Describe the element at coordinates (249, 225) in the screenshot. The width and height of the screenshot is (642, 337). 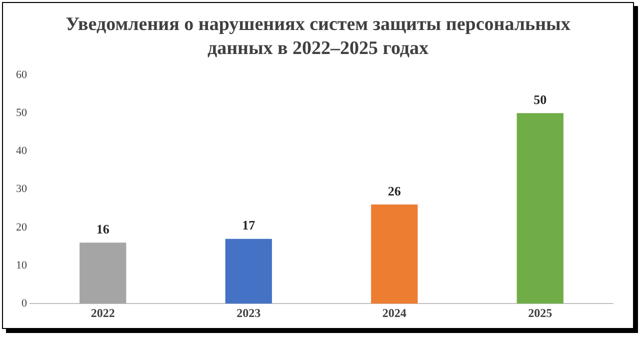
I see `data-label: 17` at that location.